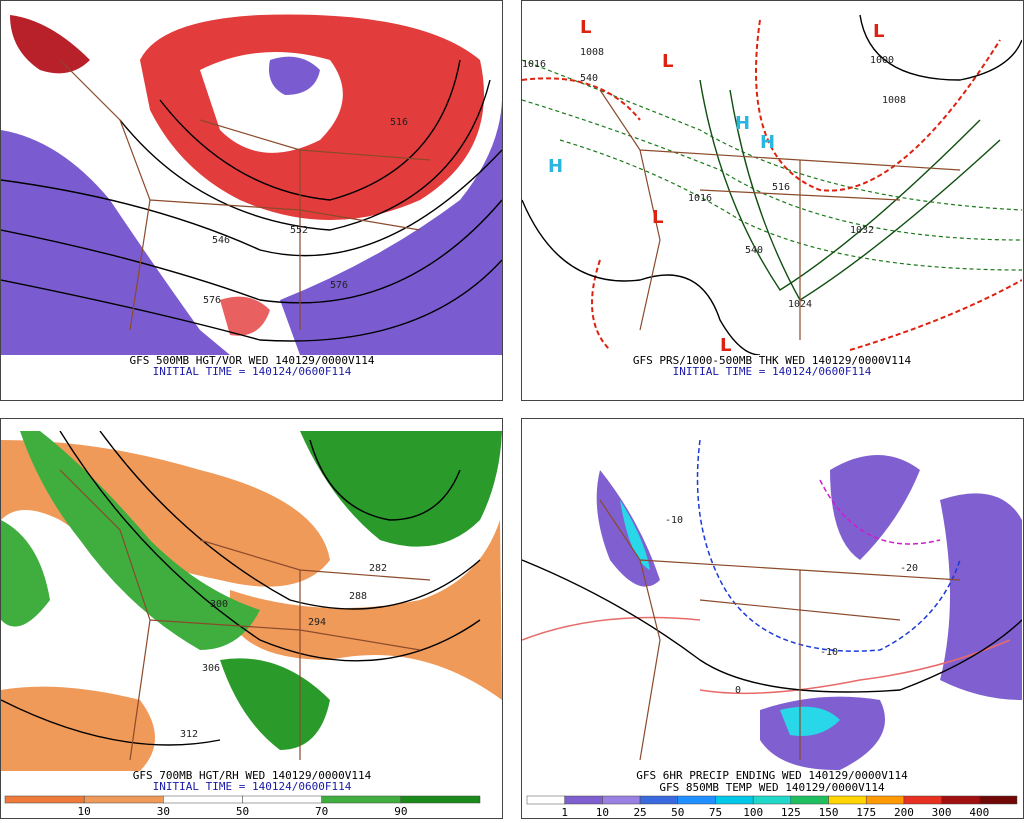 The width and height of the screenshot is (1024, 823). What do you see at coordinates (800, 304) in the screenshot?
I see `contour-label: 1024` at bounding box center [800, 304].